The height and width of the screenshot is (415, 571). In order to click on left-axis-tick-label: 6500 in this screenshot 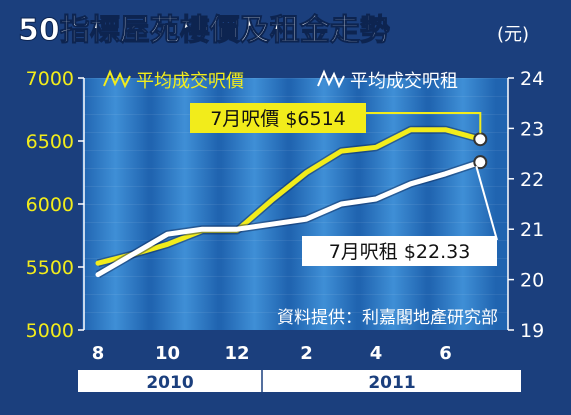, I will do `click(50, 142)`.